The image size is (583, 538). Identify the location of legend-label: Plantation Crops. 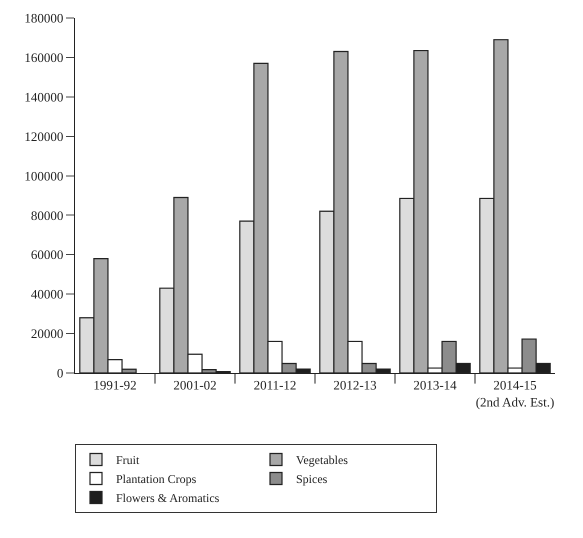
(156, 479).